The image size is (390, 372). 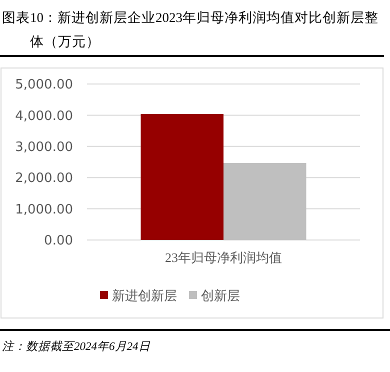 I want to click on text: 注：数据截至2024年6月24日, so click(x=76, y=346).